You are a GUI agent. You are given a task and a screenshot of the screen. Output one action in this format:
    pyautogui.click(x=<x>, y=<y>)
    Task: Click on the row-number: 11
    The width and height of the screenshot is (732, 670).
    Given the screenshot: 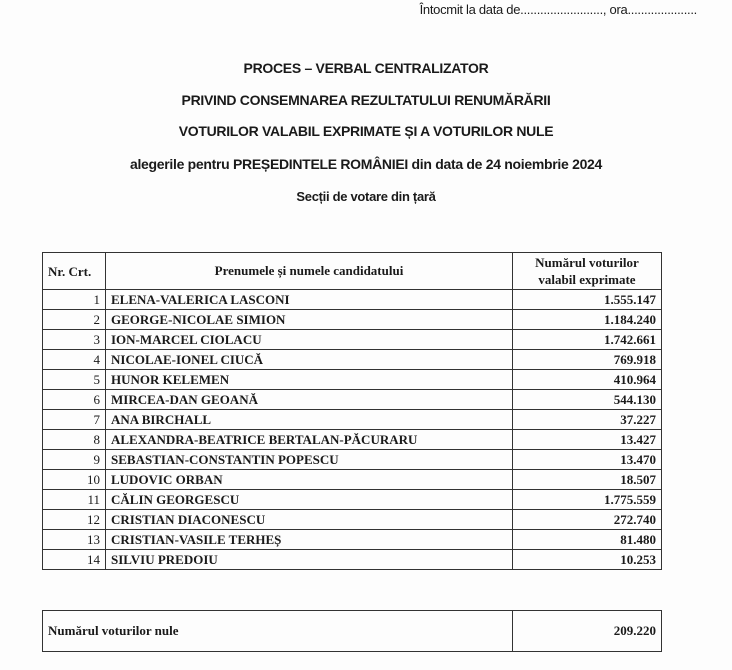 What is the action you would take?
    pyautogui.click(x=74, y=499)
    